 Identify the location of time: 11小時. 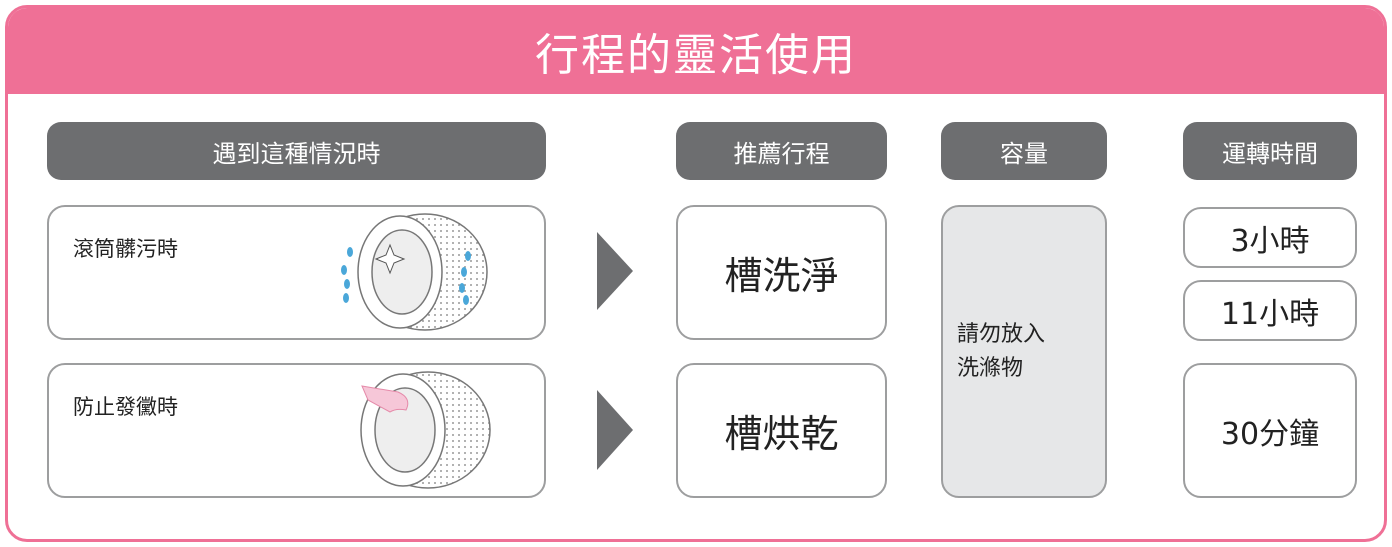
(1270, 314).